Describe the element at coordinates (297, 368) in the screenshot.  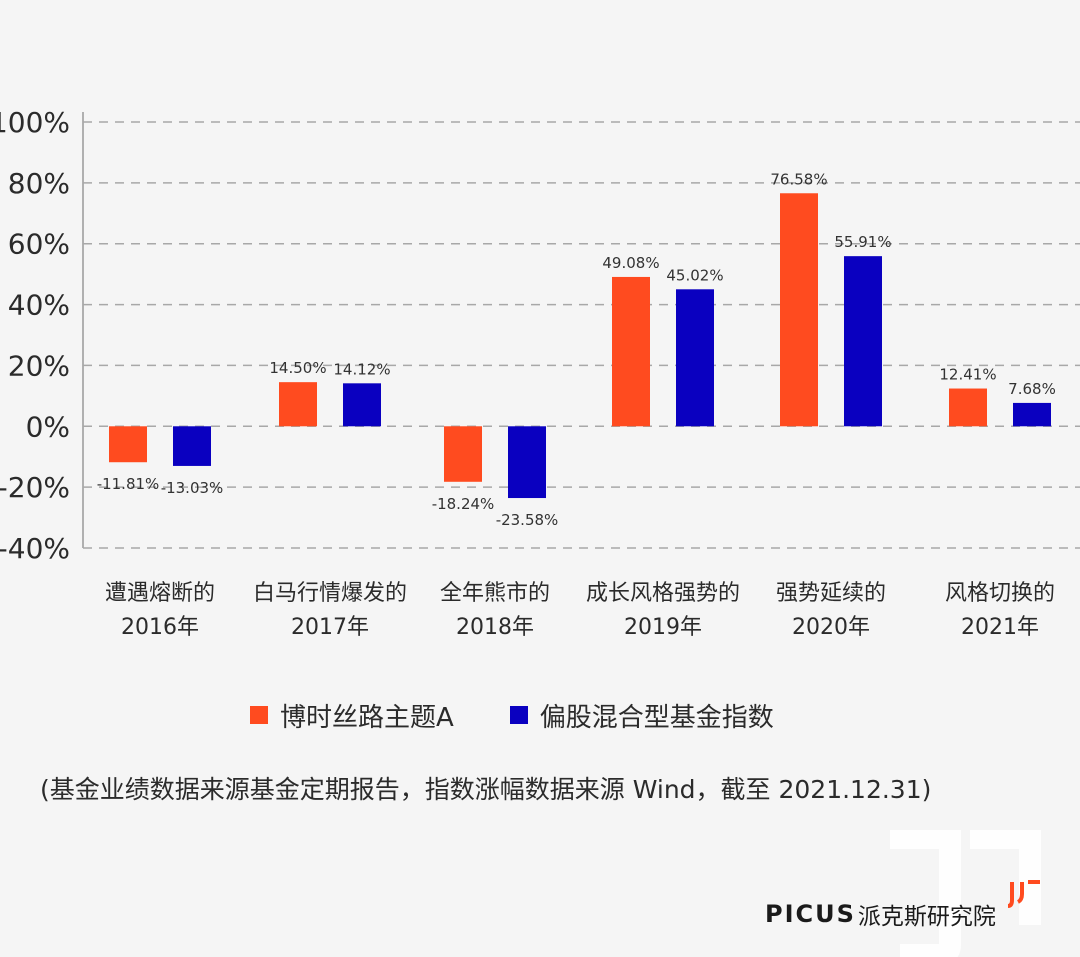
I see `data-label: 14.50%` at that location.